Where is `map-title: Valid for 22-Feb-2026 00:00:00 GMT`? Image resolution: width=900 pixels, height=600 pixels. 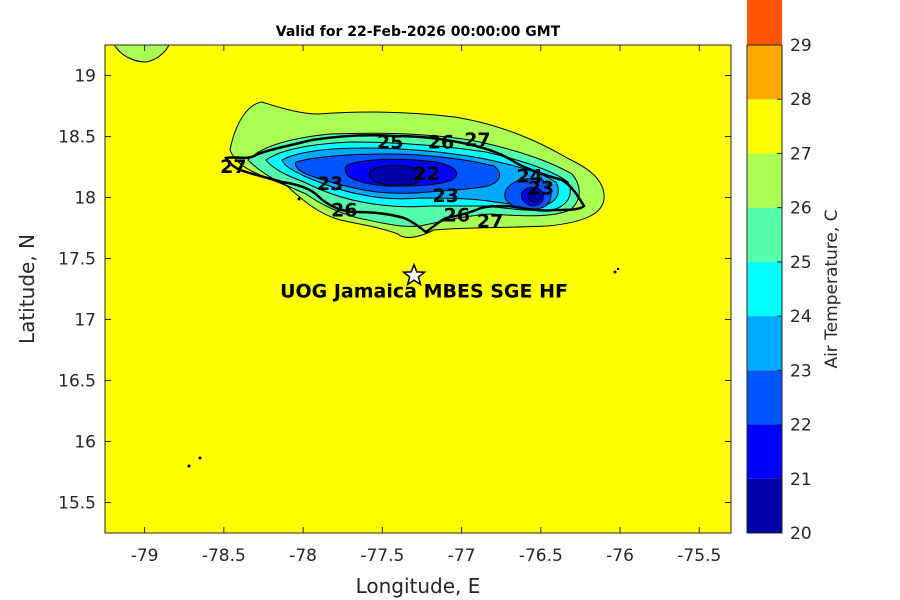
map-title: Valid for 22-Feb-2026 00:00:00 GMT is located at coordinates (418, 32).